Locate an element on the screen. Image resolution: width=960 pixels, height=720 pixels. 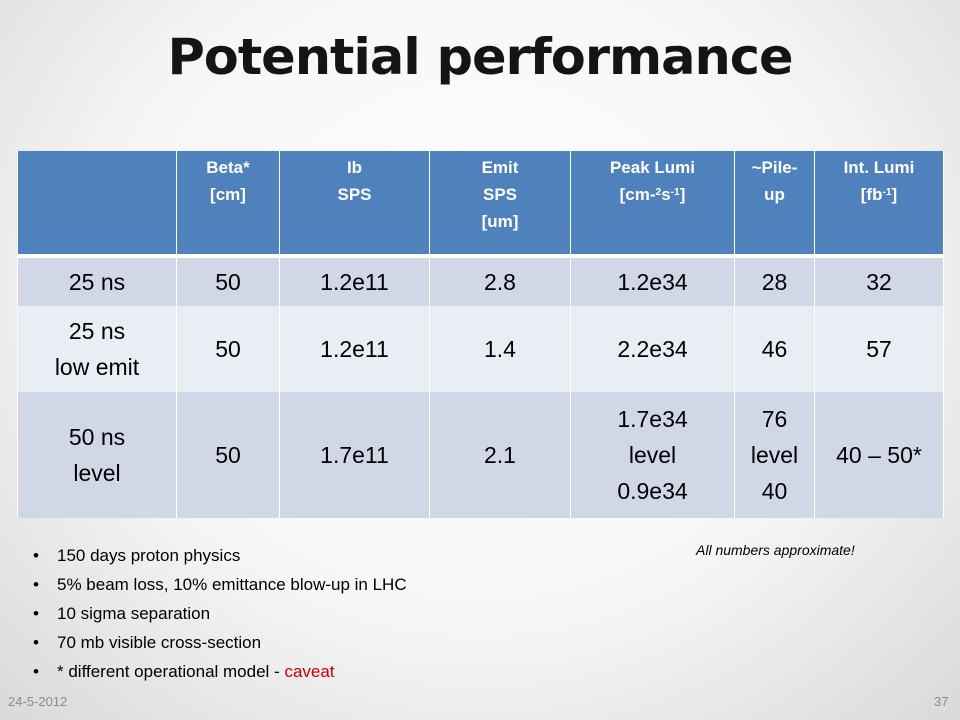
table-cell: 32 is located at coordinates (879, 281).